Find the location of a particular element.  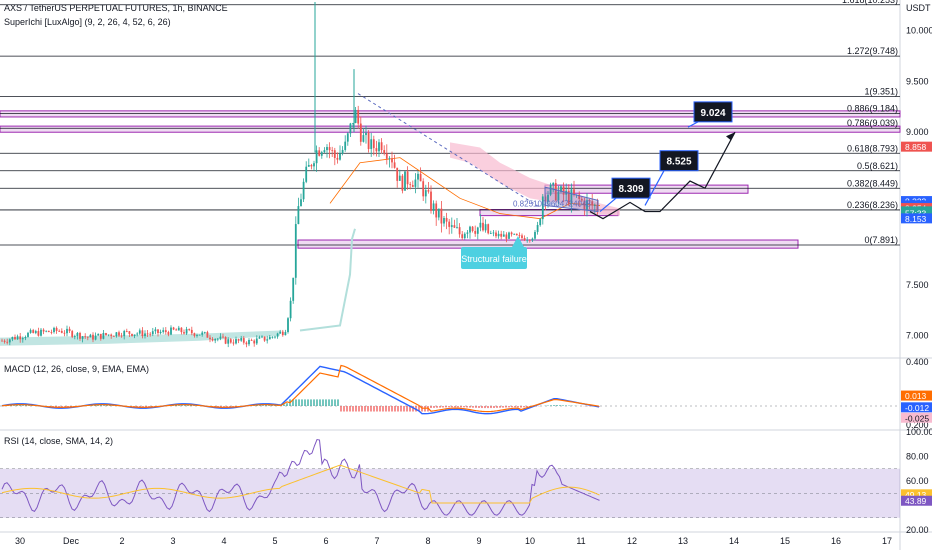

price-scale-label-4: 7.000 is located at coordinates (917, 336).